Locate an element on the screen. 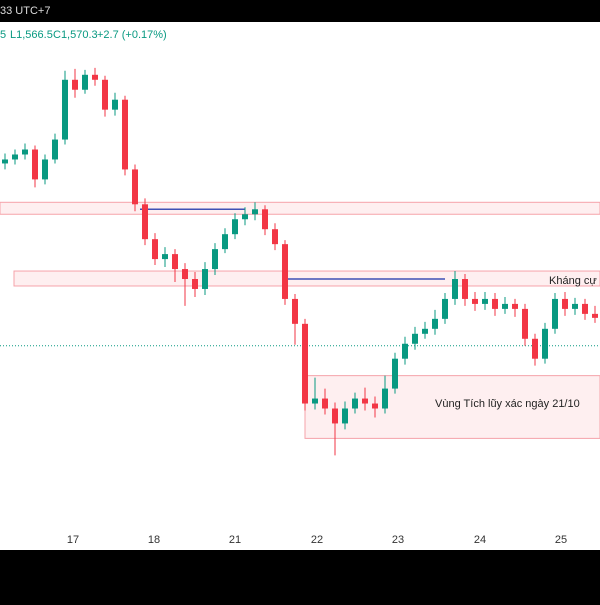 This screenshot has height=605, width=600. x-tick-label: 18 is located at coordinates (154, 540).